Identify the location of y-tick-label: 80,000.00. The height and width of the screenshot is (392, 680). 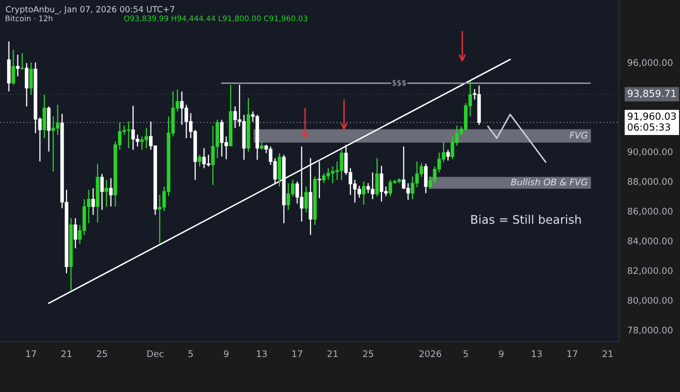
(650, 300).